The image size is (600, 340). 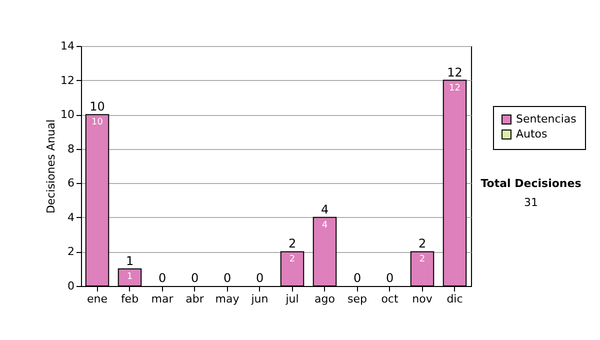 What do you see at coordinates (390, 299) in the screenshot?
I see `x-tick-label: oct` at bounding box center [390, 299].